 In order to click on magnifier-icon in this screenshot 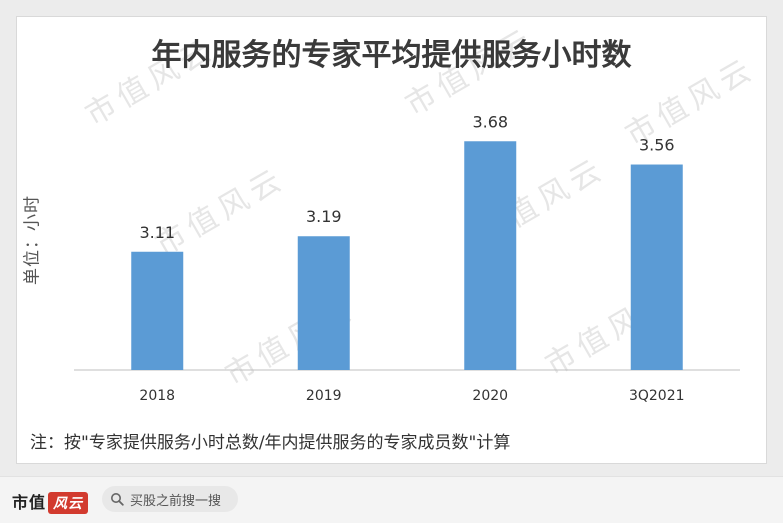, I will do `click(117, 499)`.